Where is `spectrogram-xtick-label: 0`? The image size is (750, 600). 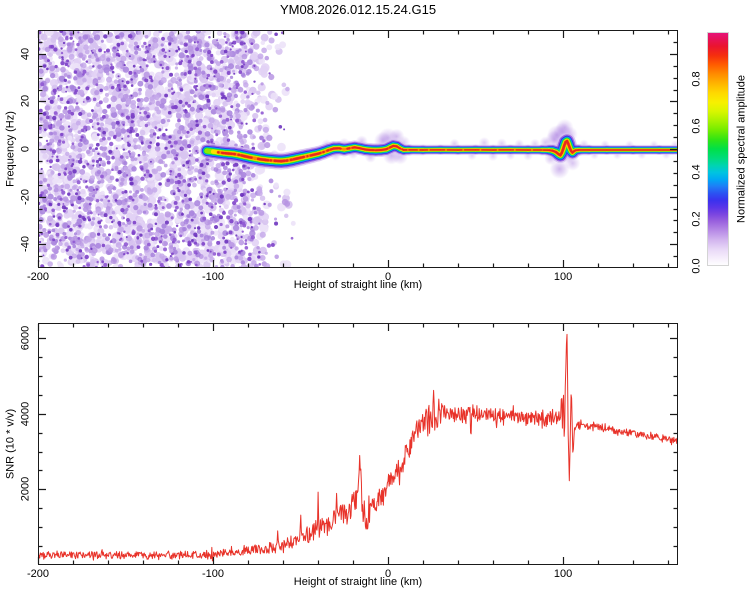
spectrogram-xtick-label: 0 is located at coordinates (388, 277).